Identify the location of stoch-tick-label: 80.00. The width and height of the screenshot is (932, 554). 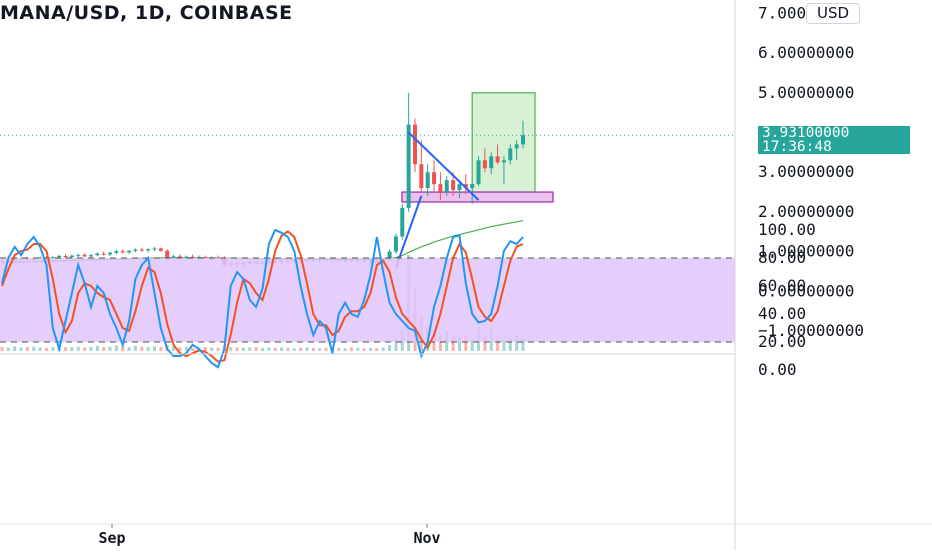
(782, 257).